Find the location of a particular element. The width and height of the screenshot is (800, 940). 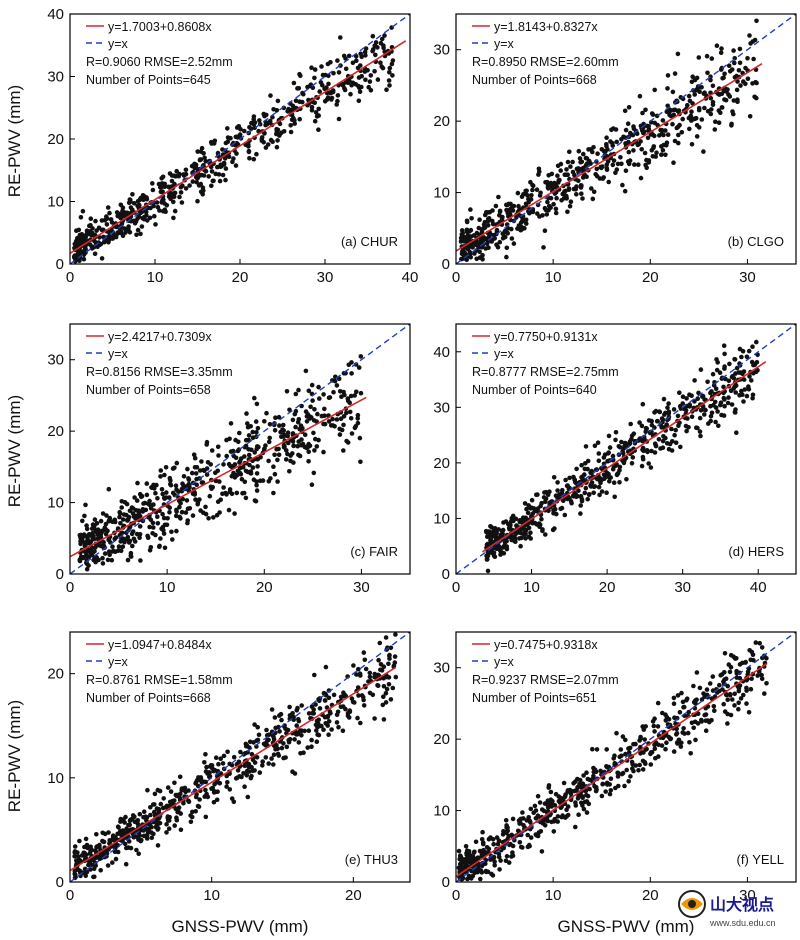

panel-label: (e) THU3 is located at coordinates (371, 859).